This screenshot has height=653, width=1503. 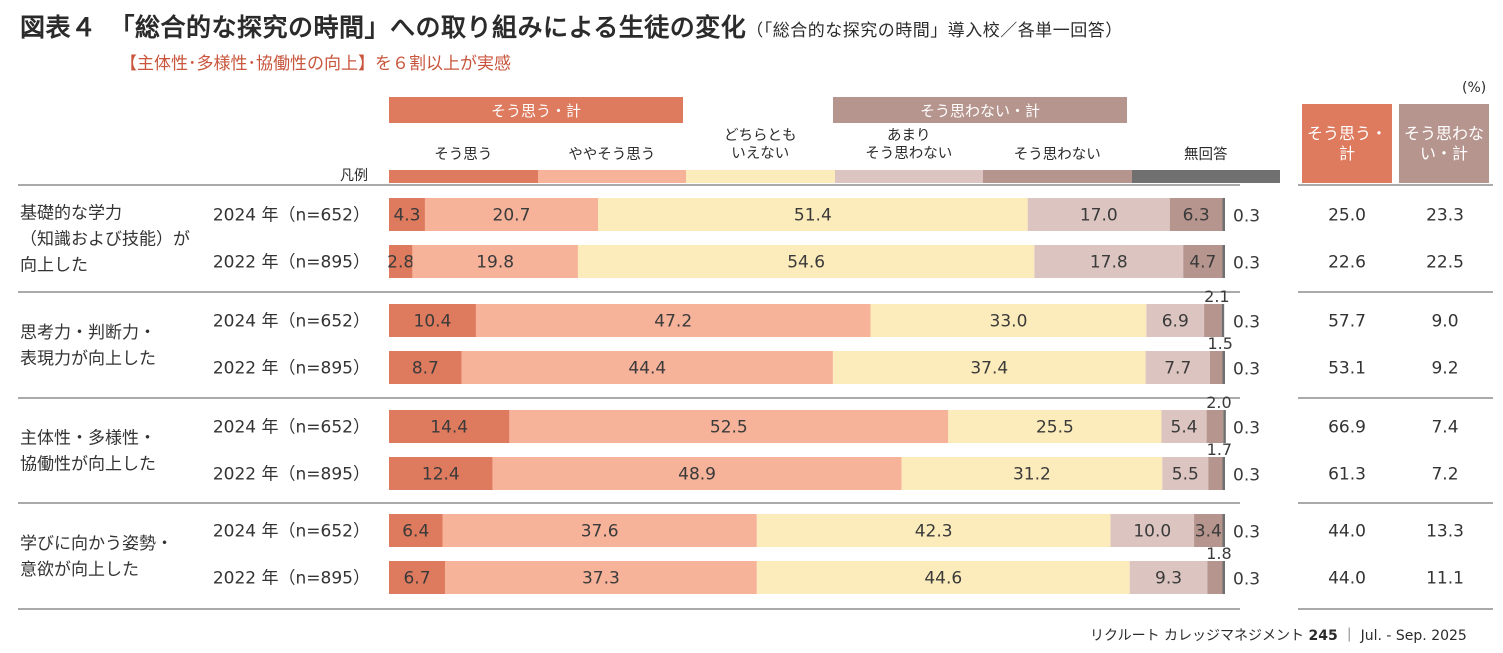 I want to click on footer-publication: リクルート カレッジマネジメント, so click(x=1197, y=636).